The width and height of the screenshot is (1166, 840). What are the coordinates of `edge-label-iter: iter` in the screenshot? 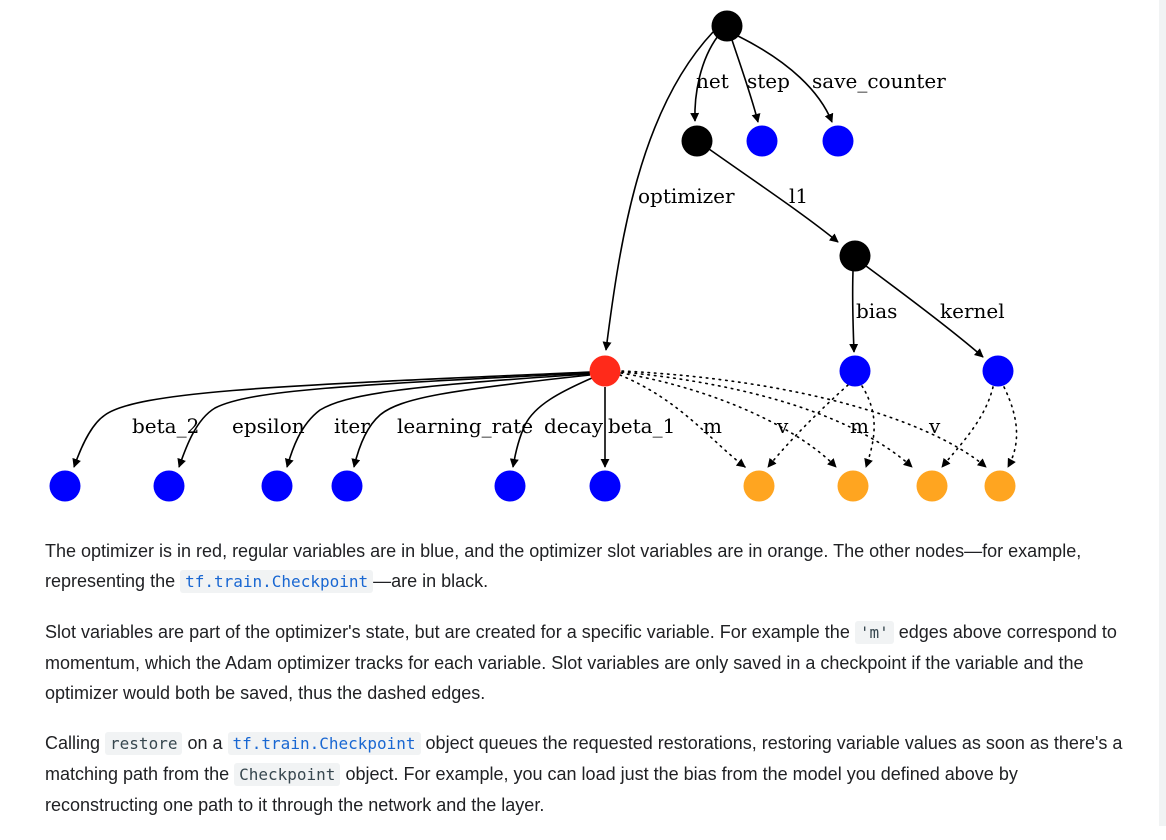 It's located at (352, 426).